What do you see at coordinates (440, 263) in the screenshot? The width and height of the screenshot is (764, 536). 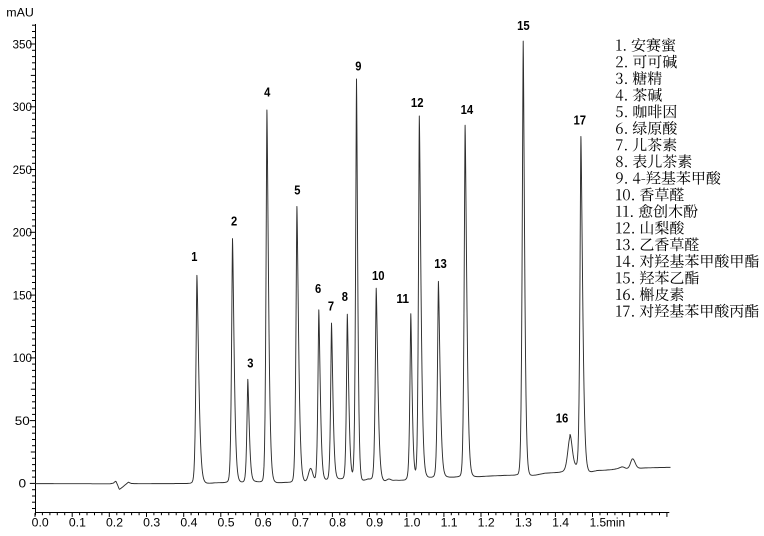 I see `svg-text: 13` at bounding box center [440, 263].